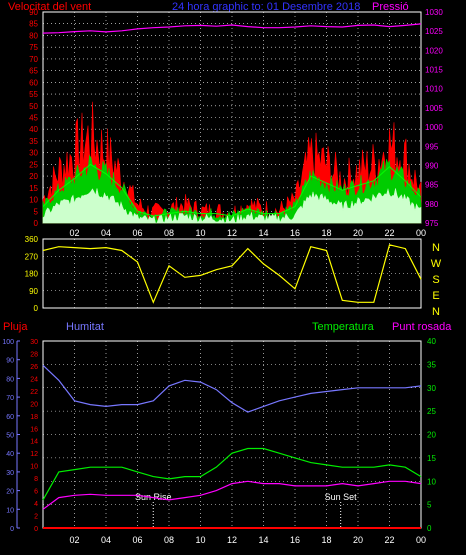 Image resolution: width=466 pixels, height=555 pixels. What do you see at coordinates (34, 392) in the screenshot?
I see `rain-y-tick: 22` at bounding box center [34, 392].